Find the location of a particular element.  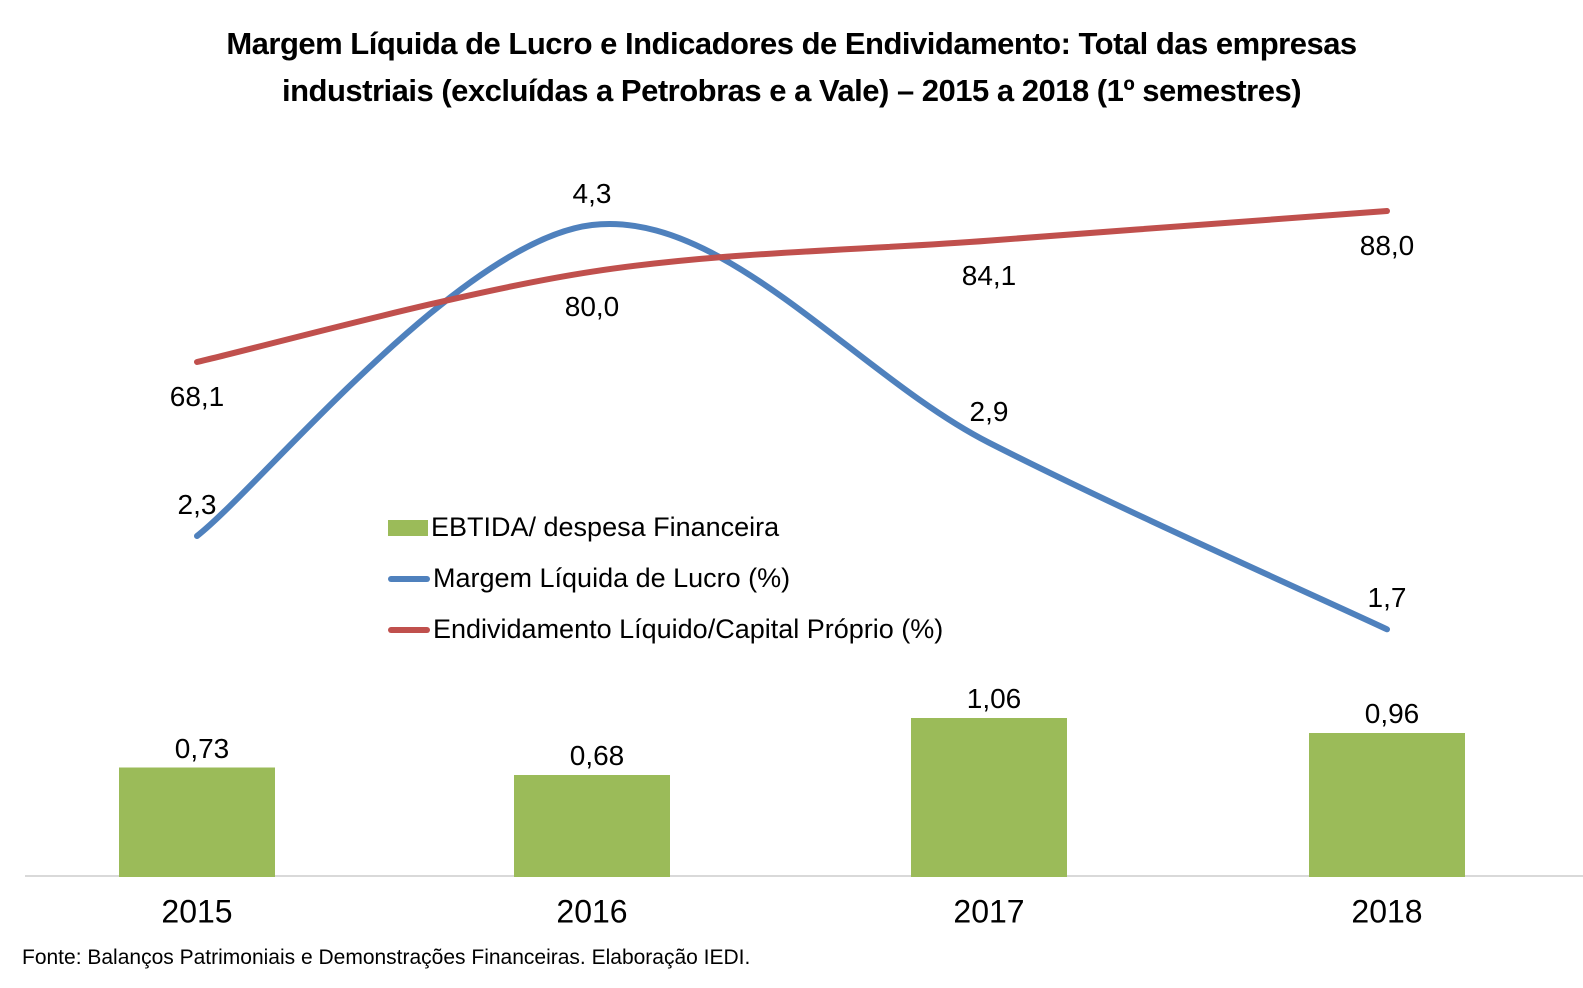

legend-label-ebtida: EBTIDA/ despesa Financeira is located at coordinates (605, 527).